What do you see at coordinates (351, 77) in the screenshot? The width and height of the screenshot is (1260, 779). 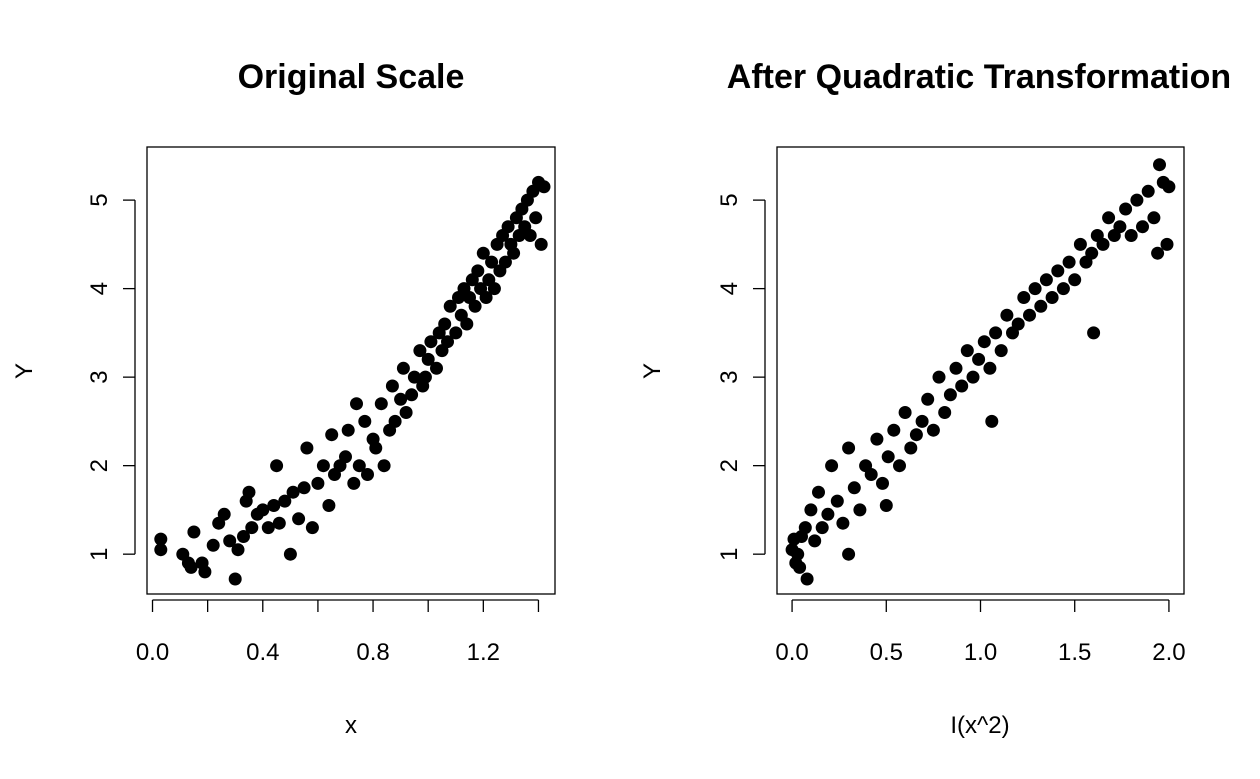 I see `chart-title-left: Original Scale` at bounding box center [351, 77].